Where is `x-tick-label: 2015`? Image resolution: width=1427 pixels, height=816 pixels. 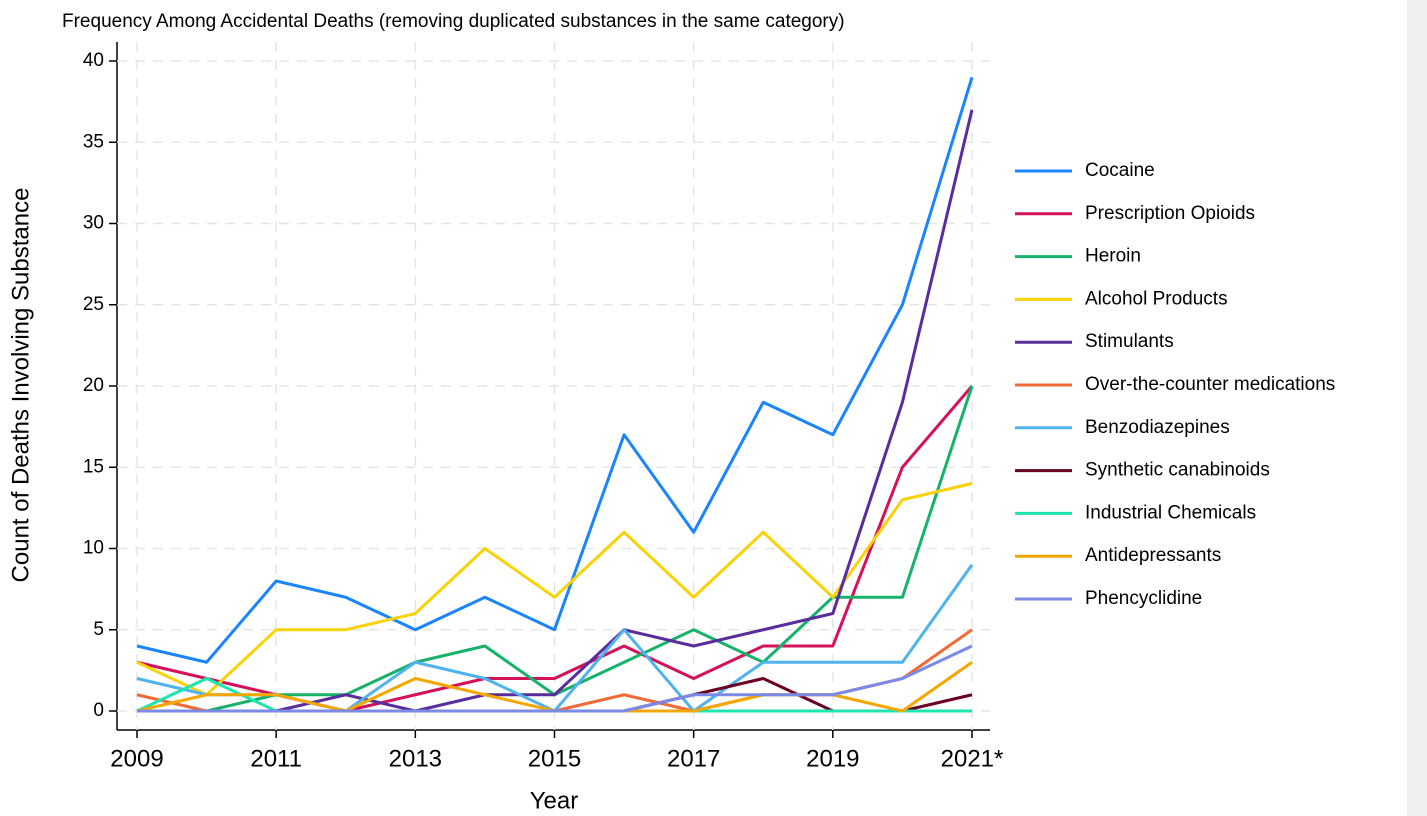
x-tick-label: 2015 is located at coordinates (554, 758).